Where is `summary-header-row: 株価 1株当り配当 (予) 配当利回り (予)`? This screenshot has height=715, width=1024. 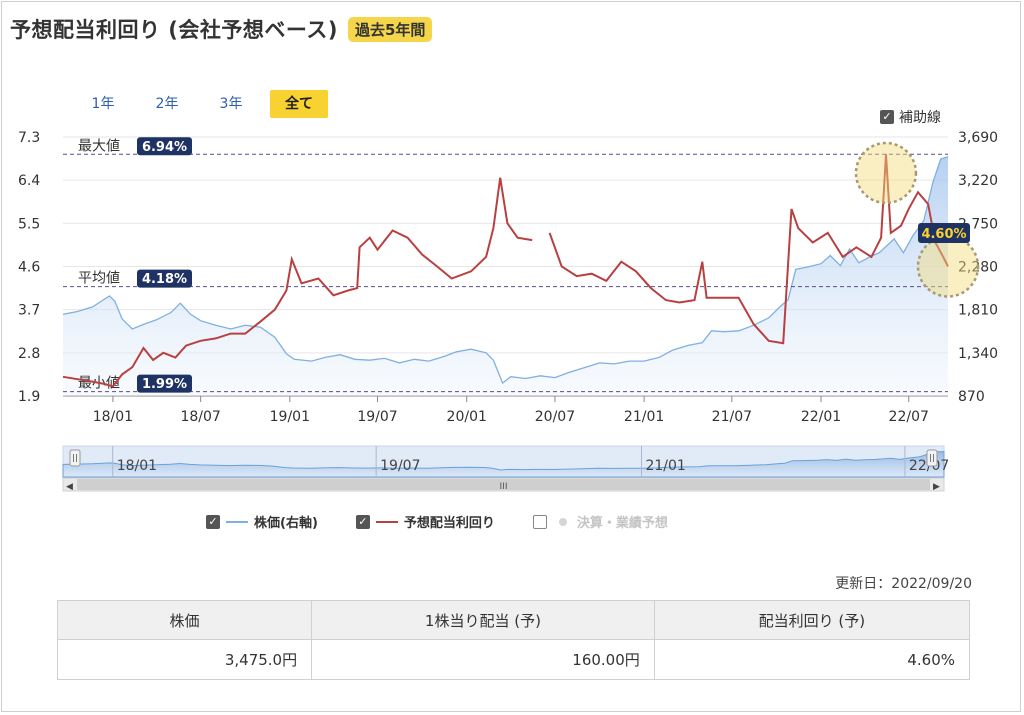 summary-header-row: 株価 1株当り配当 (予) 配当利回り (予) is located at coordinates (513, 620).